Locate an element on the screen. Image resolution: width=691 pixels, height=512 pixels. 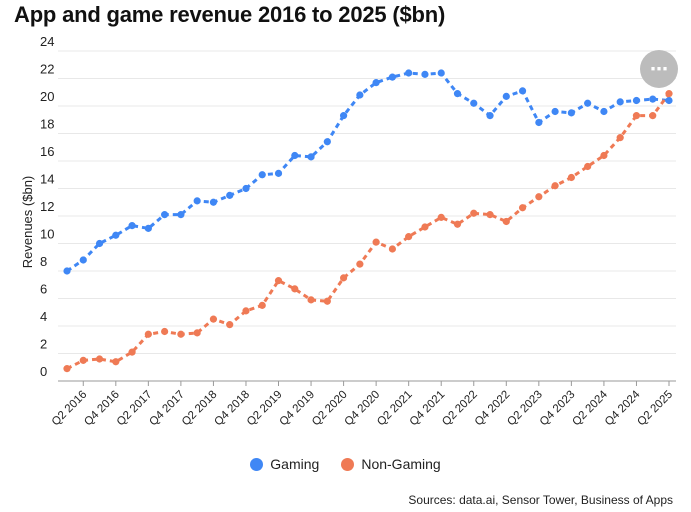
y-tick-label: 10 is located at coordinates (47, 234).